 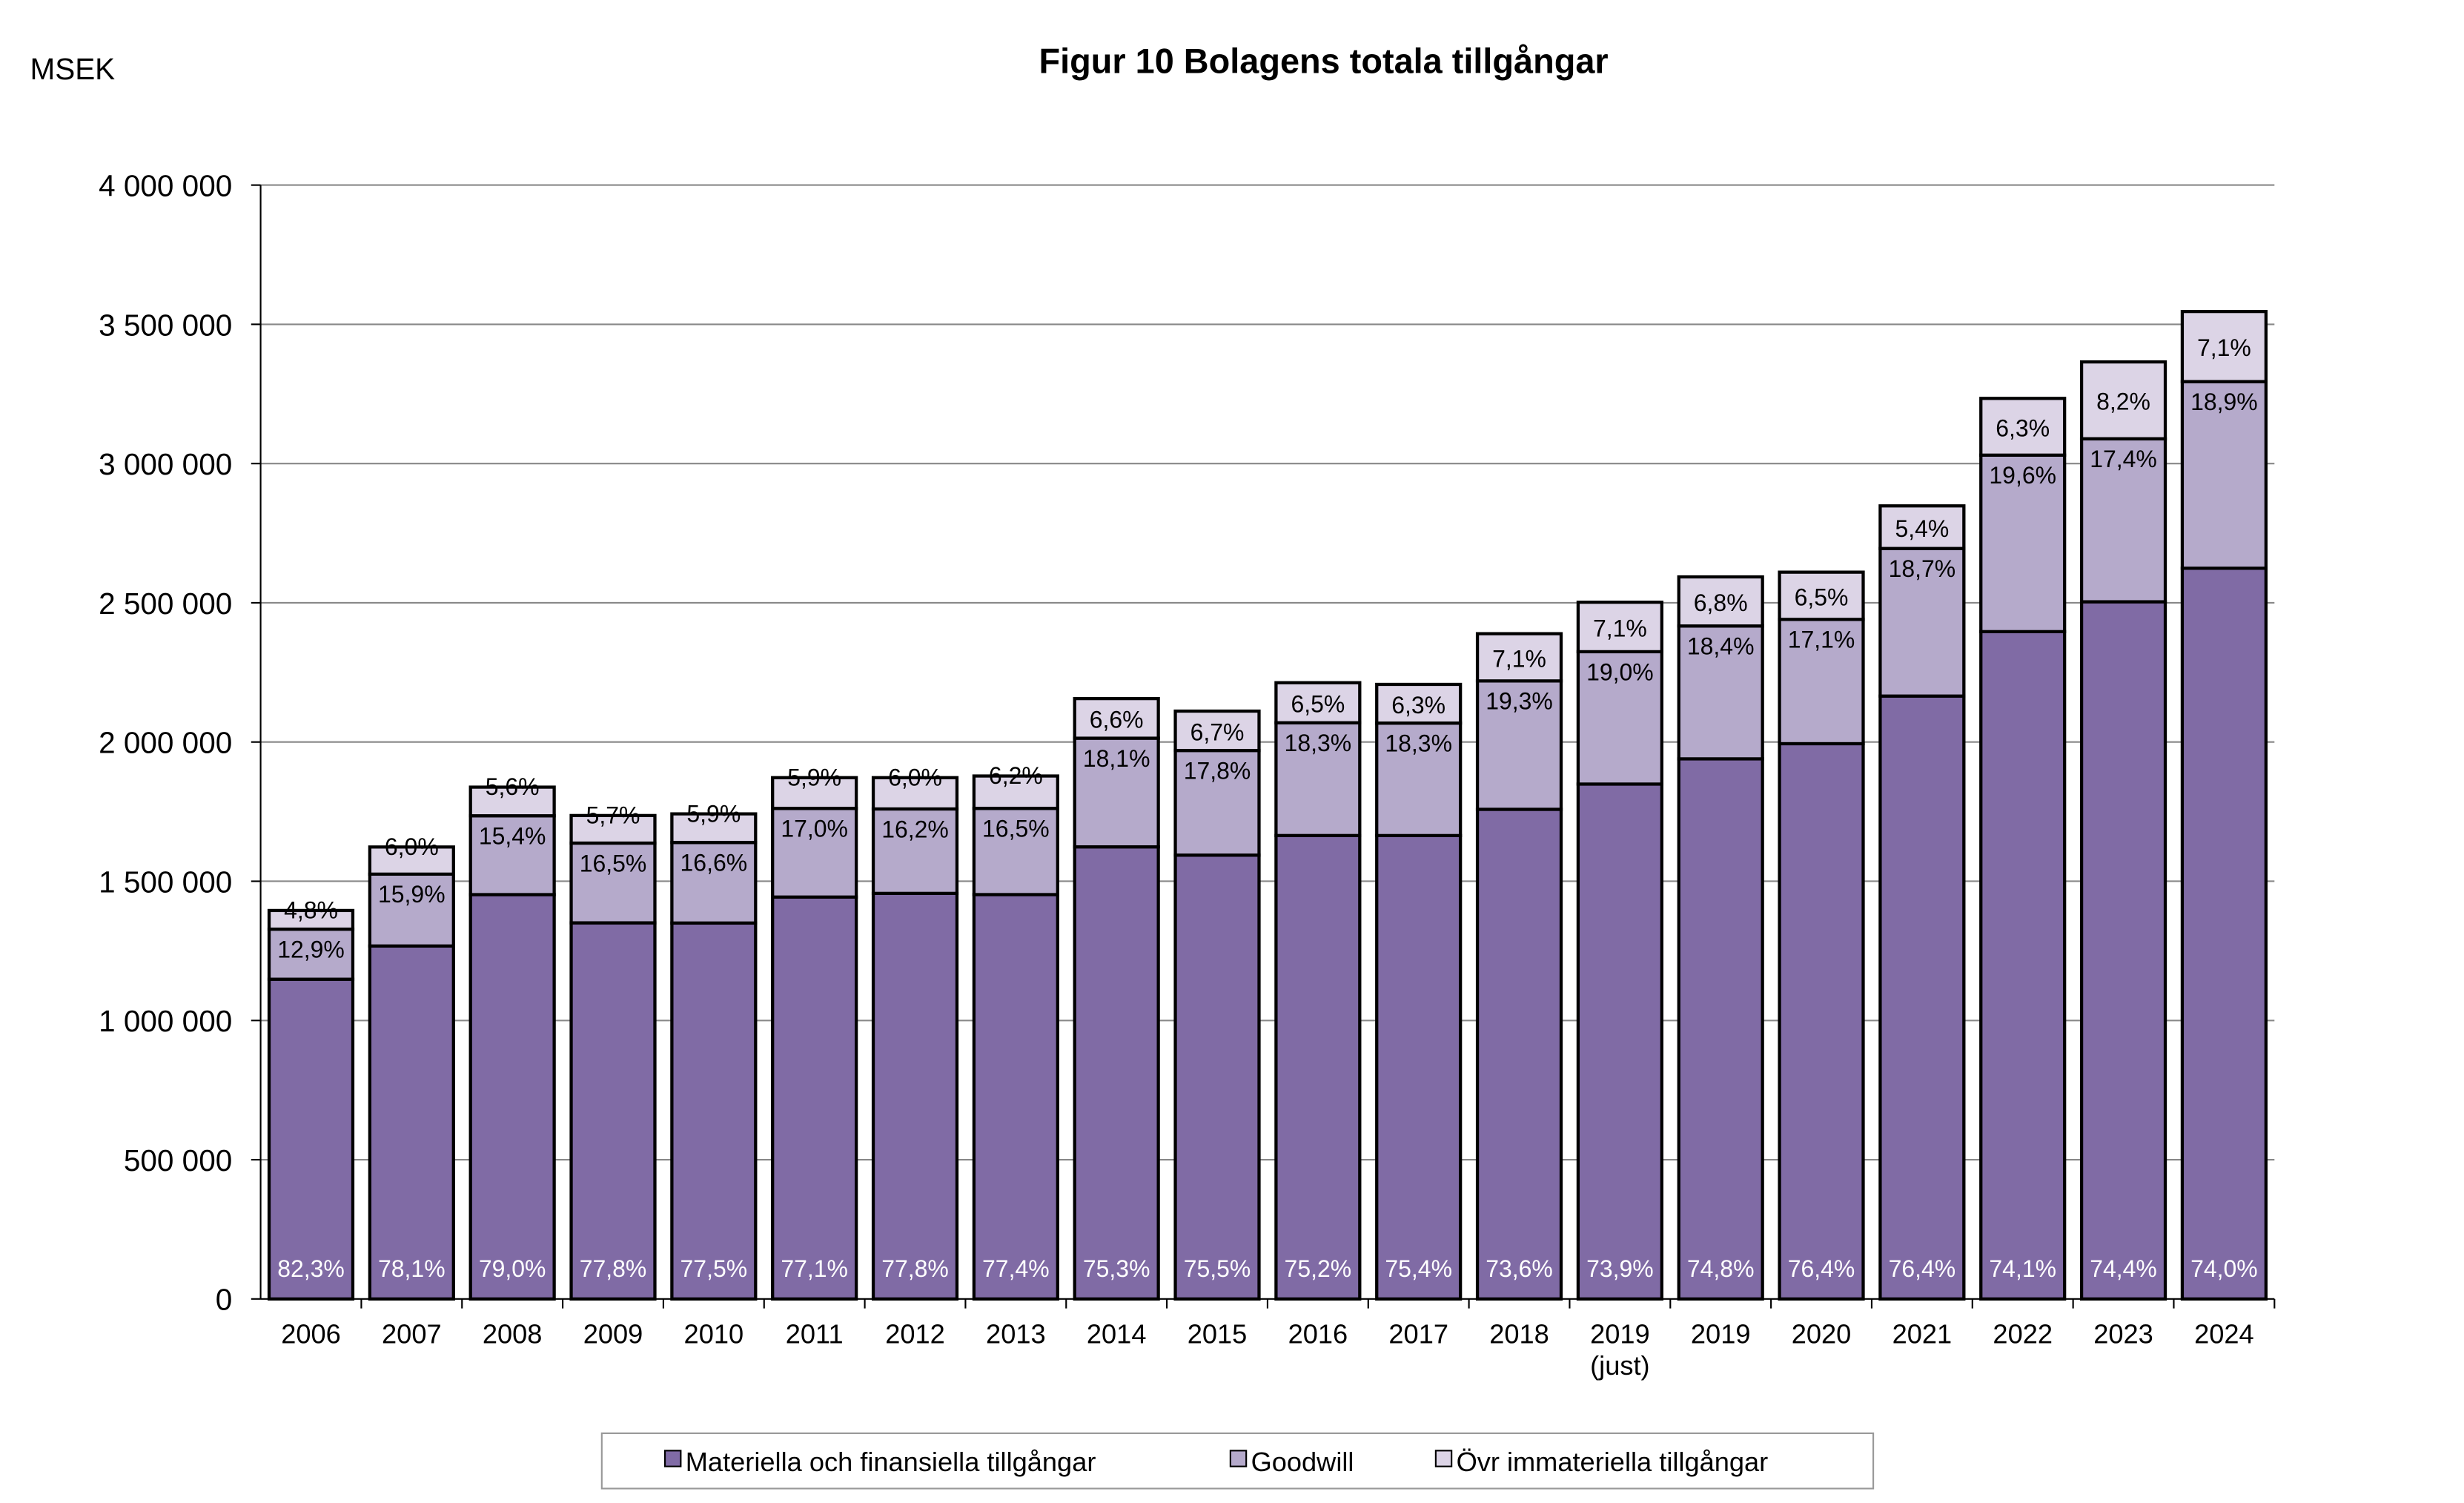 What do you see at coordinates (1116, 999) in the screenshot?
I see `bar-stack: 75,3% 18,1% 6,6%` at bounding box center [1116, 999].